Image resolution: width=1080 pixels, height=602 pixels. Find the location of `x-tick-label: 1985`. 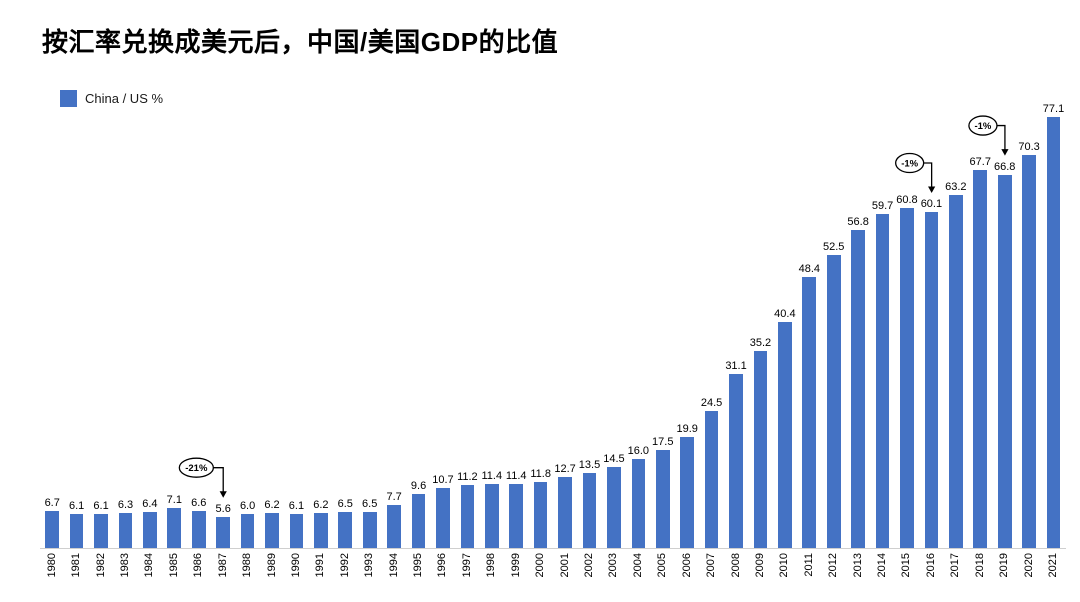

x-tick-label: 1985 is located at coordinates (173, 565).